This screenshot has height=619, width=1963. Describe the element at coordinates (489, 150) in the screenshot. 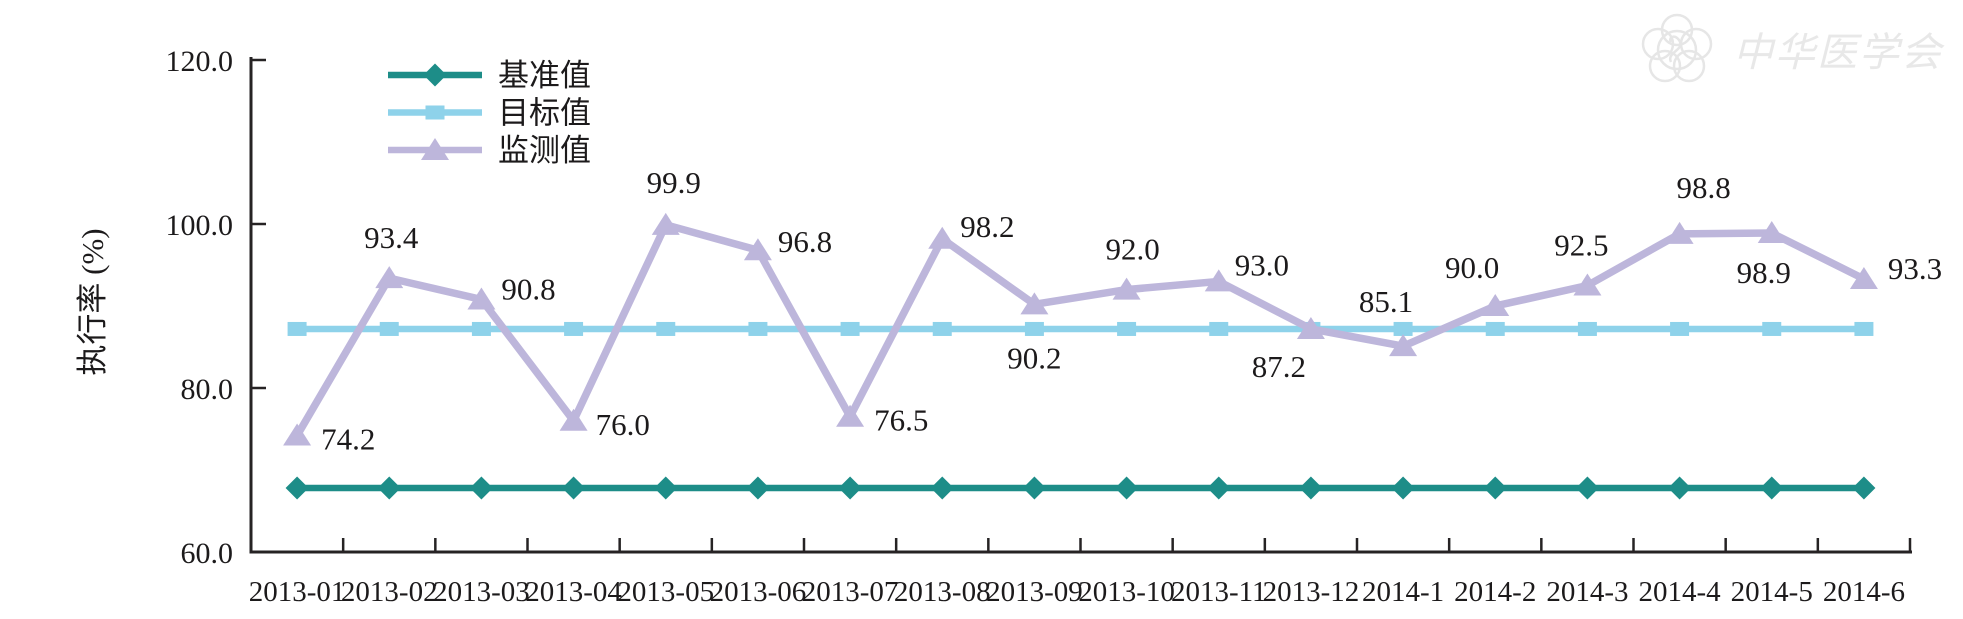

I see `legend-item-monitored: 监测值` at that location.